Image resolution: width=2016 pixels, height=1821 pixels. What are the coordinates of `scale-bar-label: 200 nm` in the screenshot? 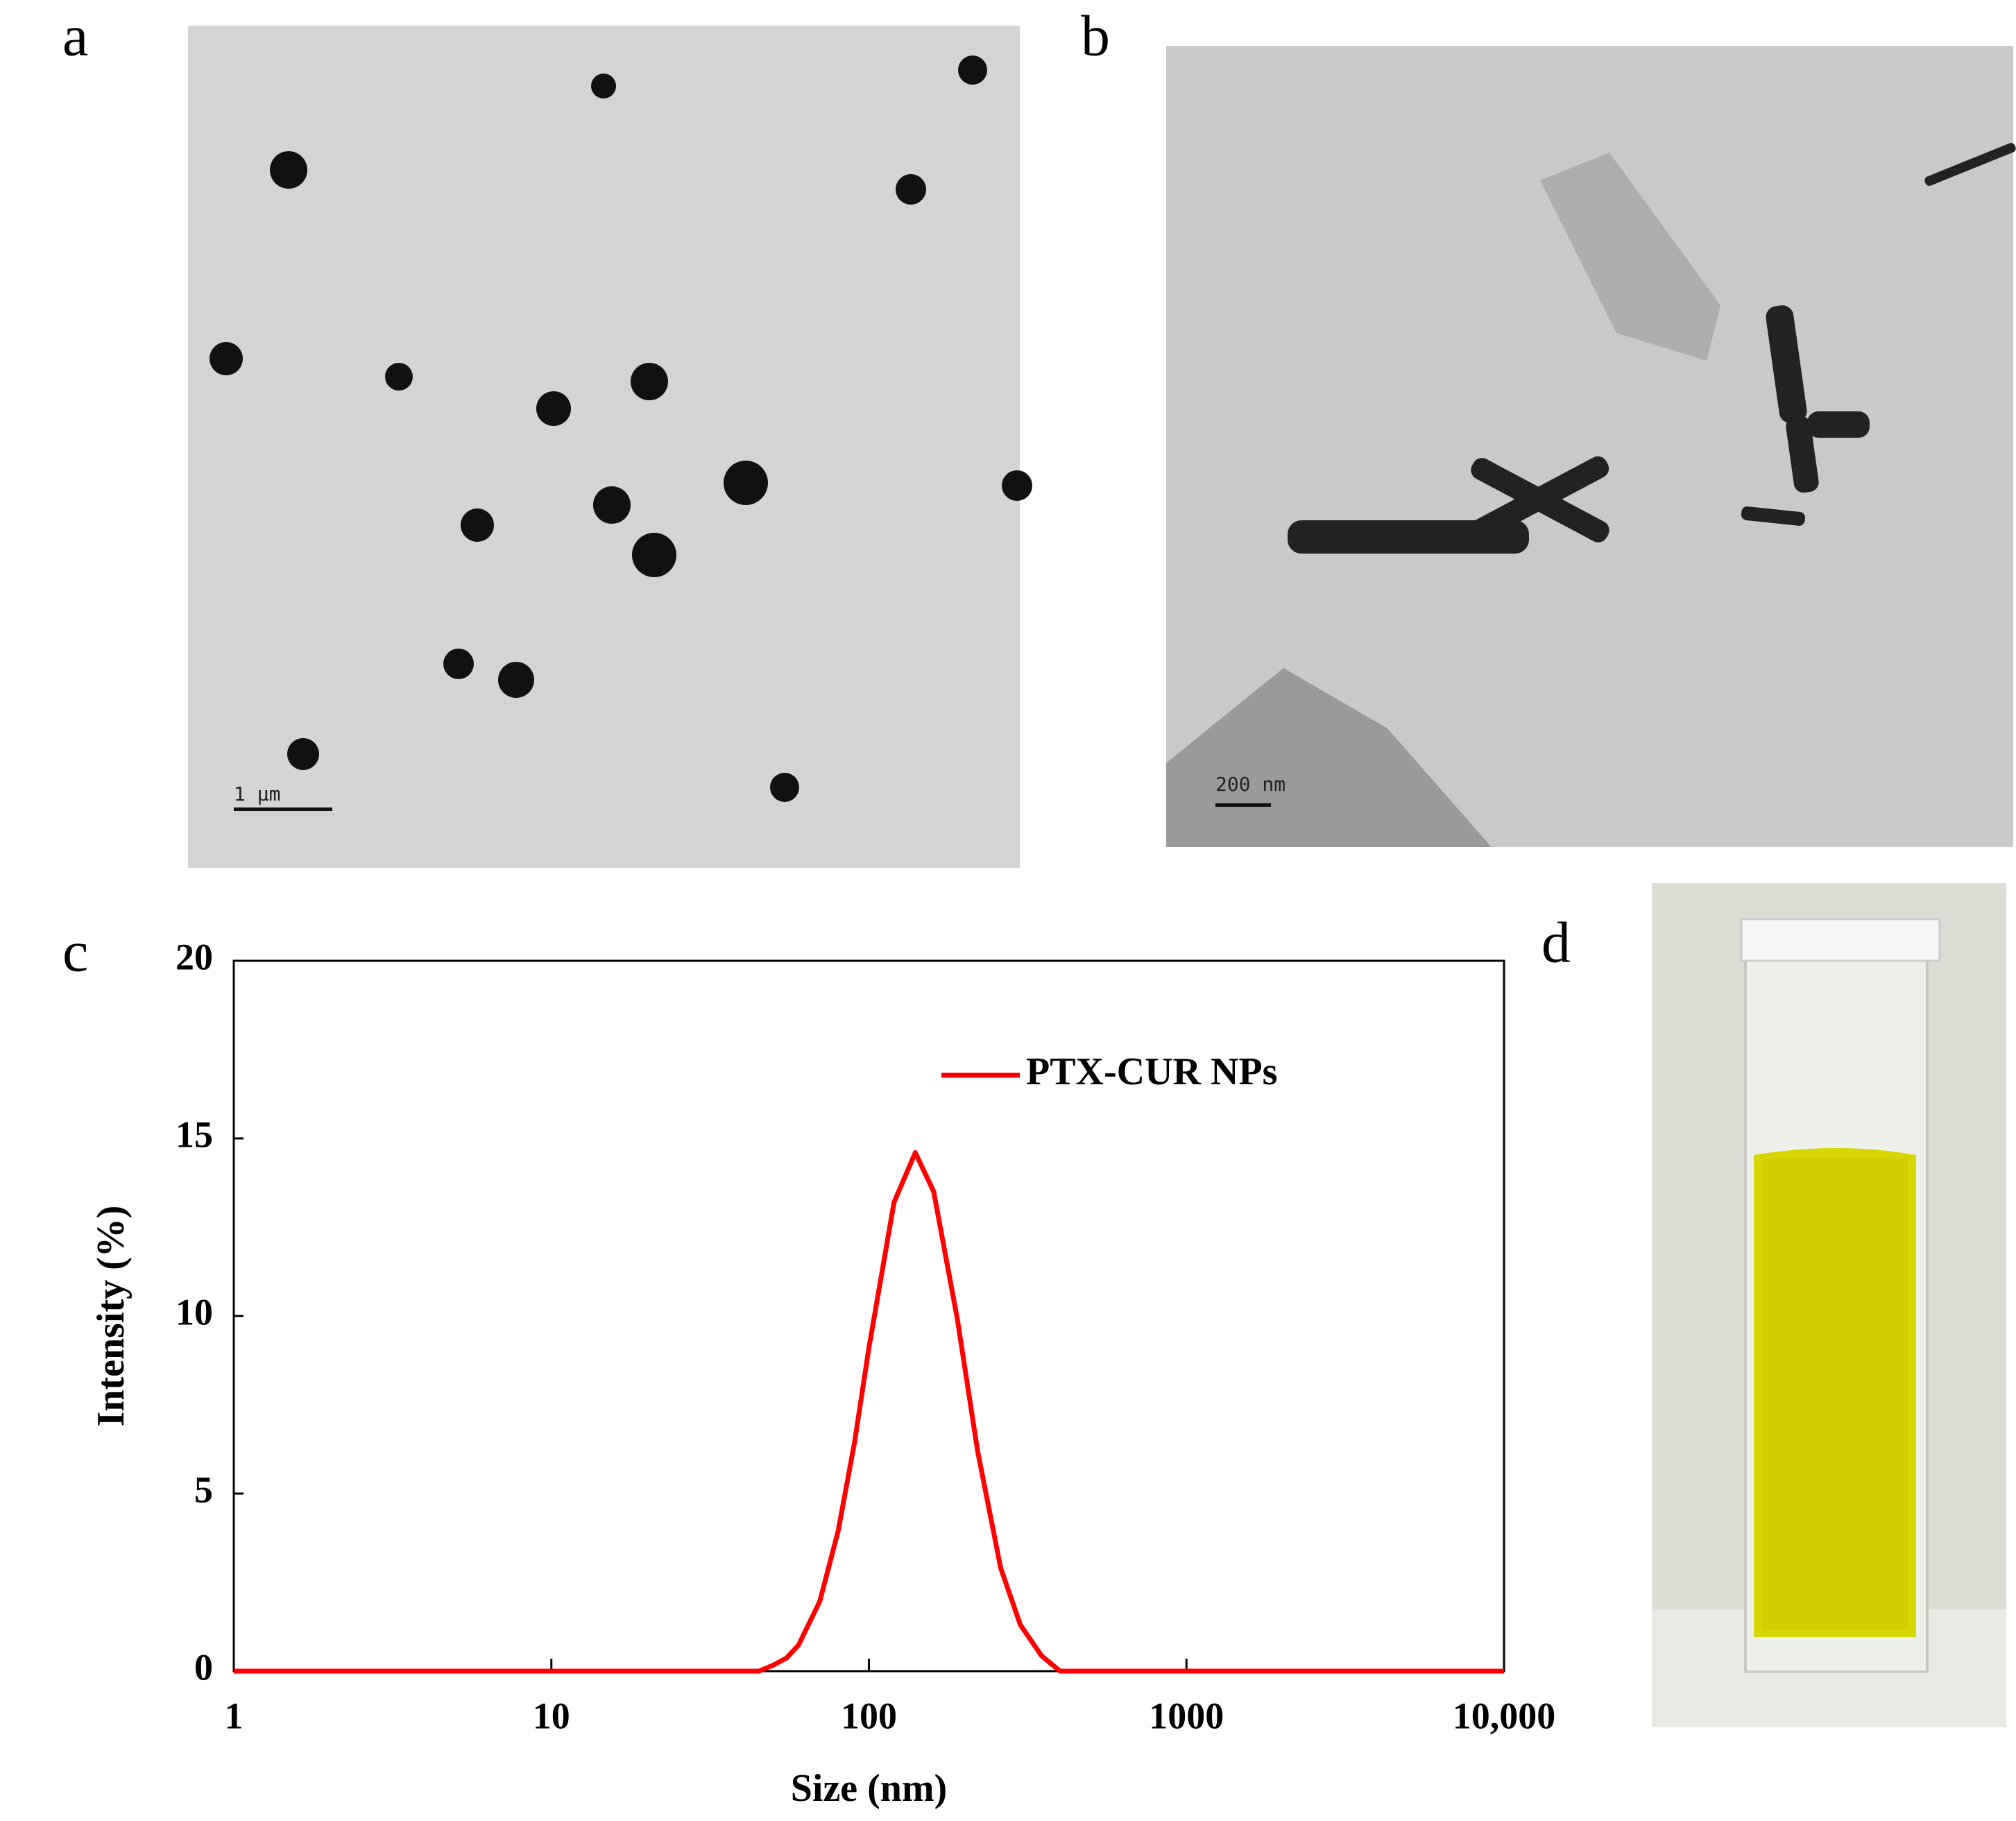 It's located at (1250, 784).